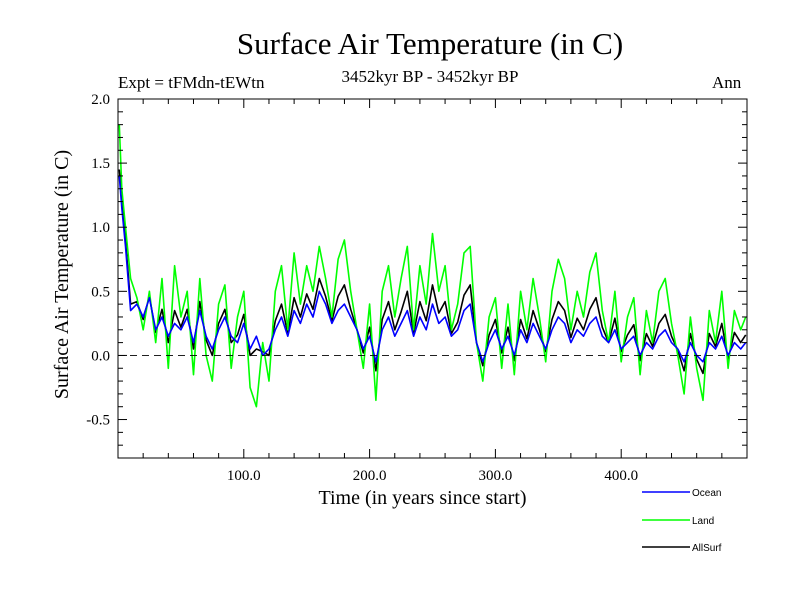 This screenshot has height=600, width=800. What do you see at coordinates (100, 164) in the screenshot?
I see `y-tick-label: 1.5` at bounding box center [100, 164].